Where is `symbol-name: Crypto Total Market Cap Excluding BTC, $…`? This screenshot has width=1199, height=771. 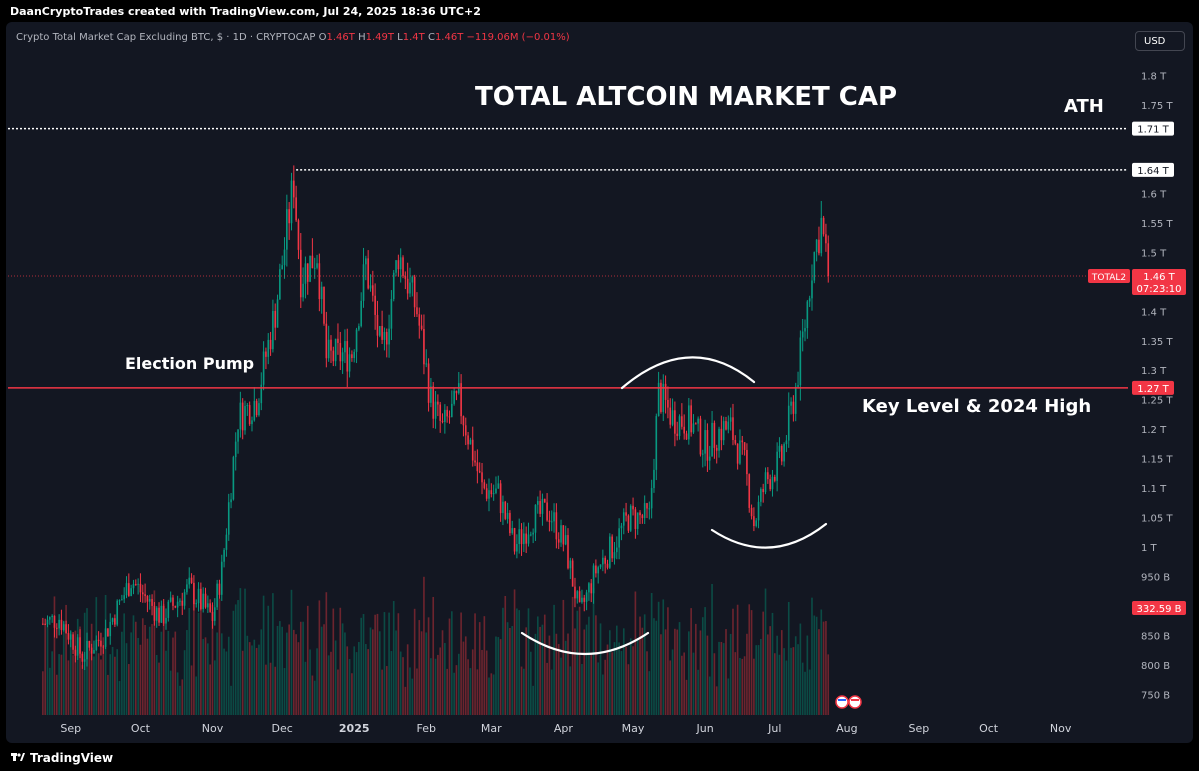
symbol-name: Crypto Total Market Cap Excluding BTC, $… is located at coordinates (166, 37).